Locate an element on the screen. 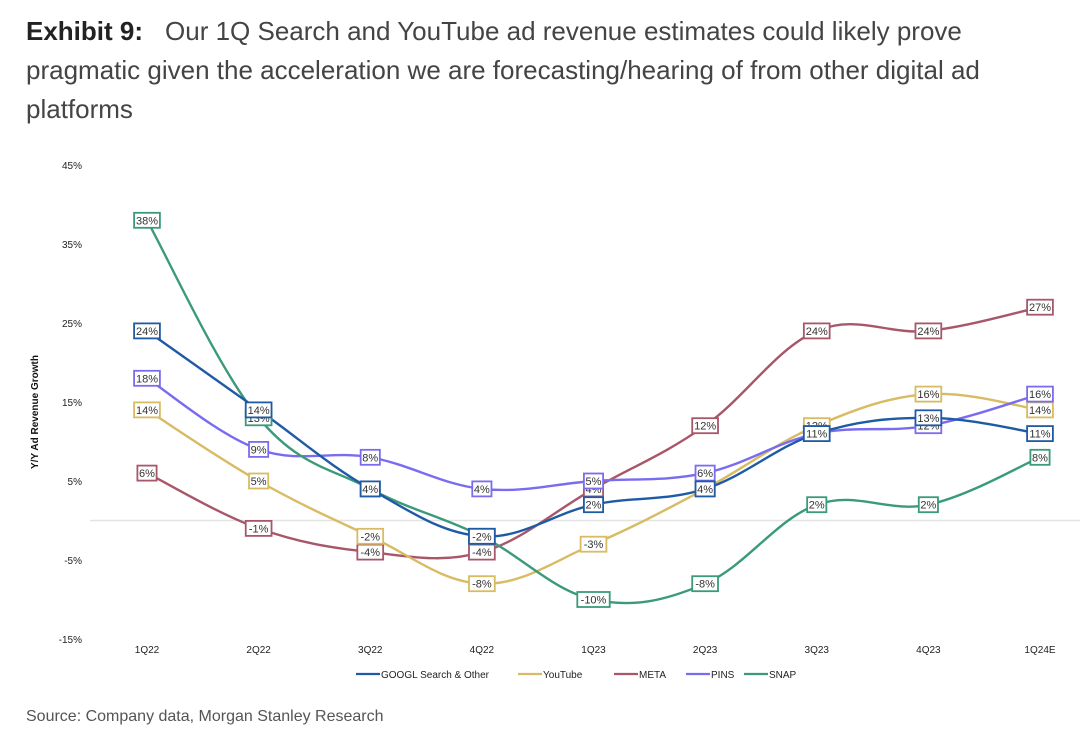 The height and width of the screenshot is (741, 1080). exhibit-label: Exhibit 9: is located at coordinates (85, 31).